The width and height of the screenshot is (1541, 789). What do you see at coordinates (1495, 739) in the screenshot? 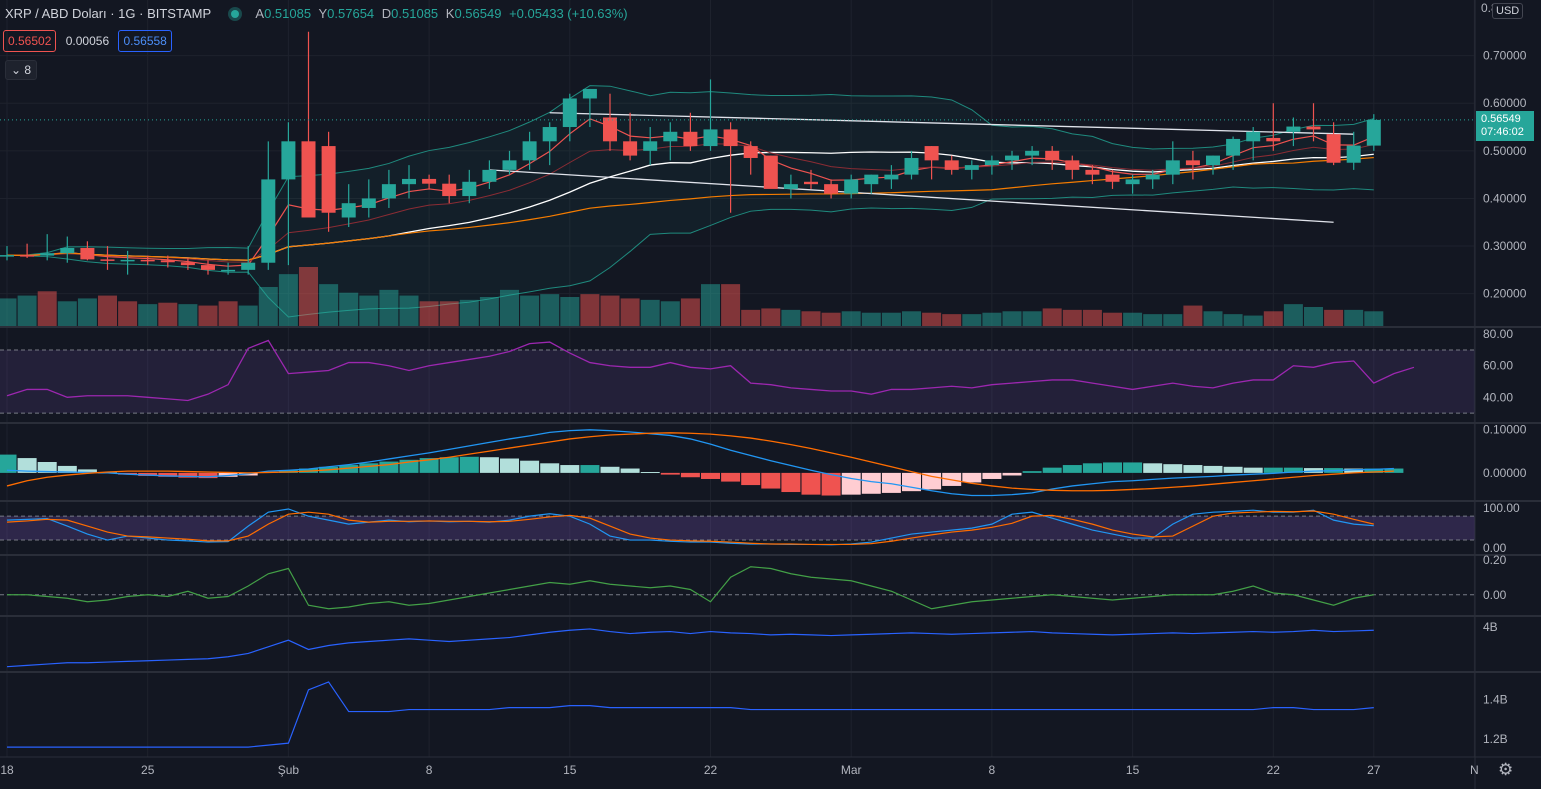
I see `volume-indicator-tick-label: 1.2B` at bounding box center [1495, 739].